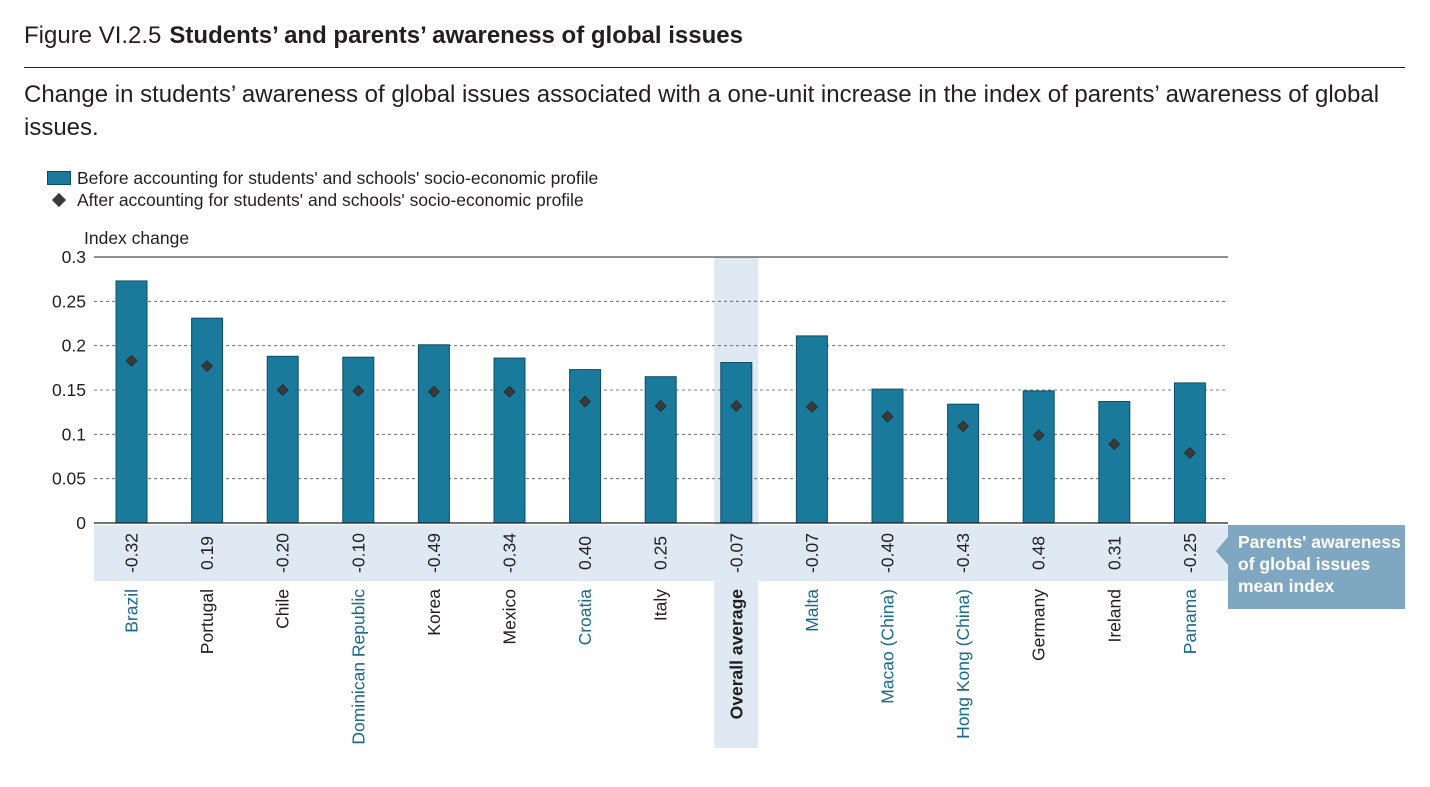 Image resolution: width=1430 pixels, height=787 pixels. What do you see at coordinates (714, 67) in the screenshot?
I see `title-divider` at bounding box center [714, 67].